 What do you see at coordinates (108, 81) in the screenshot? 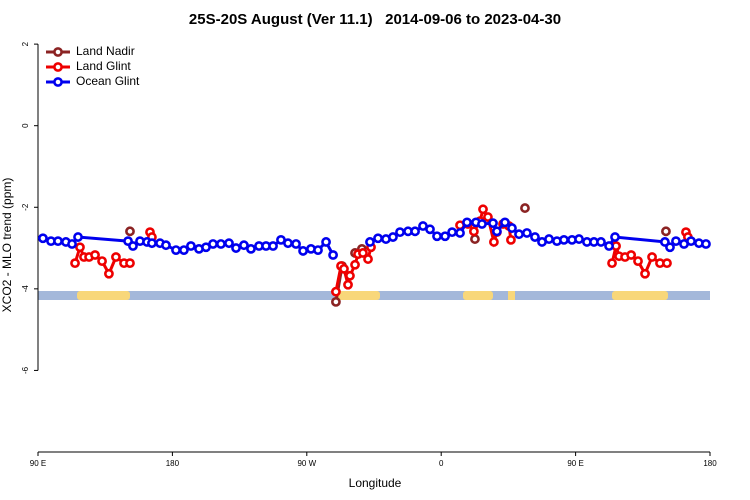
I see `legend-label: Ocean Glint` at bounding box center [108, 81].